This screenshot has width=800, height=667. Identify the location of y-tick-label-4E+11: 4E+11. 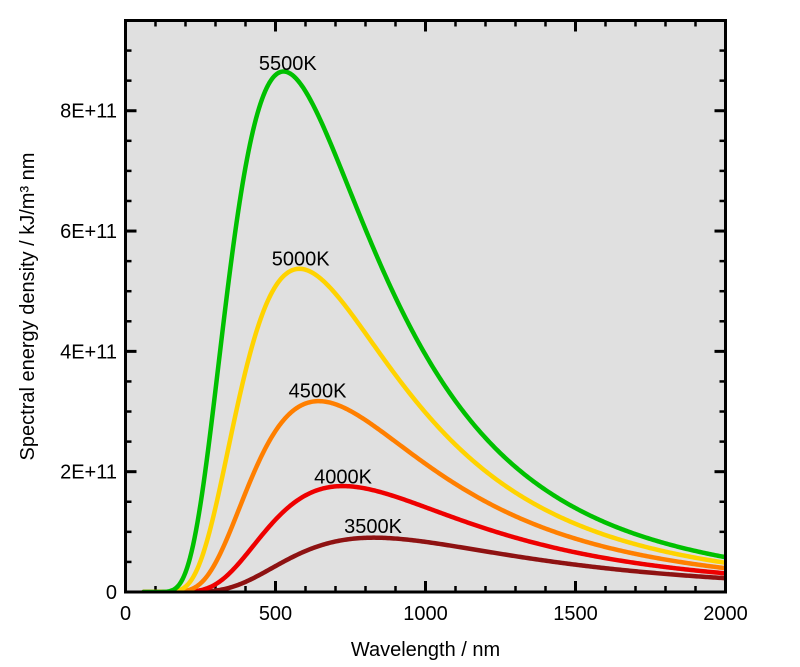
(88, 352).